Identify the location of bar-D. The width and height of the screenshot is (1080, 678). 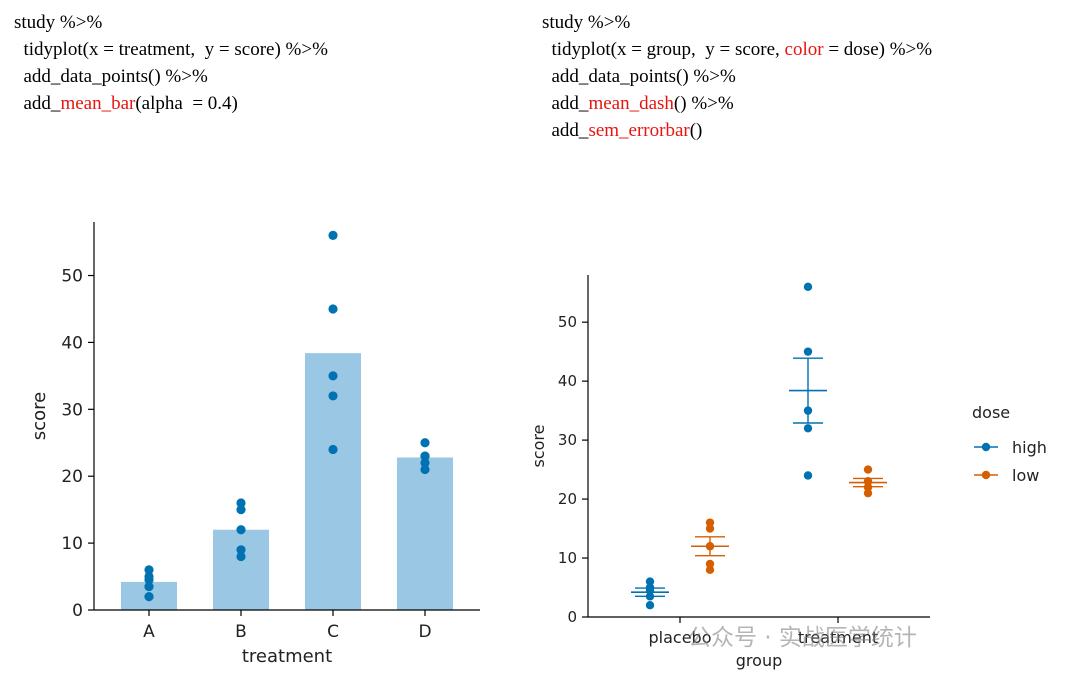
(425, 533).